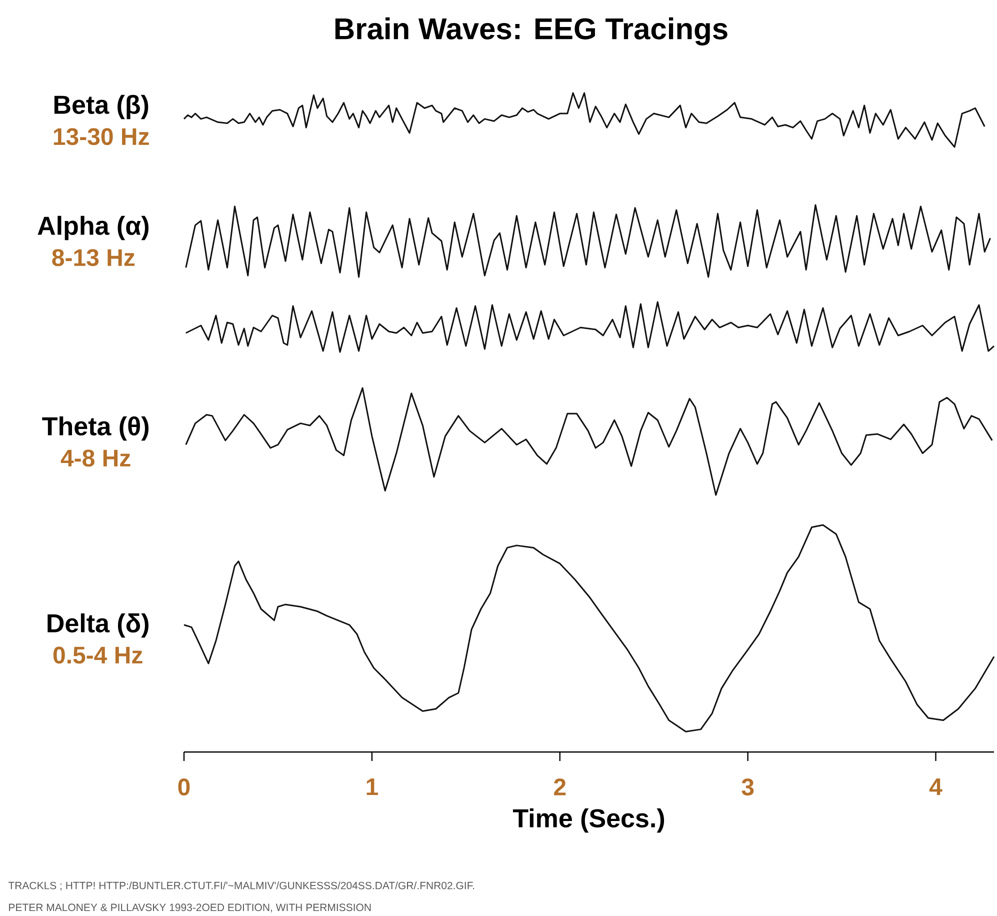  I want to click on y-axis-title: Alpha (α), so click(93, 228).